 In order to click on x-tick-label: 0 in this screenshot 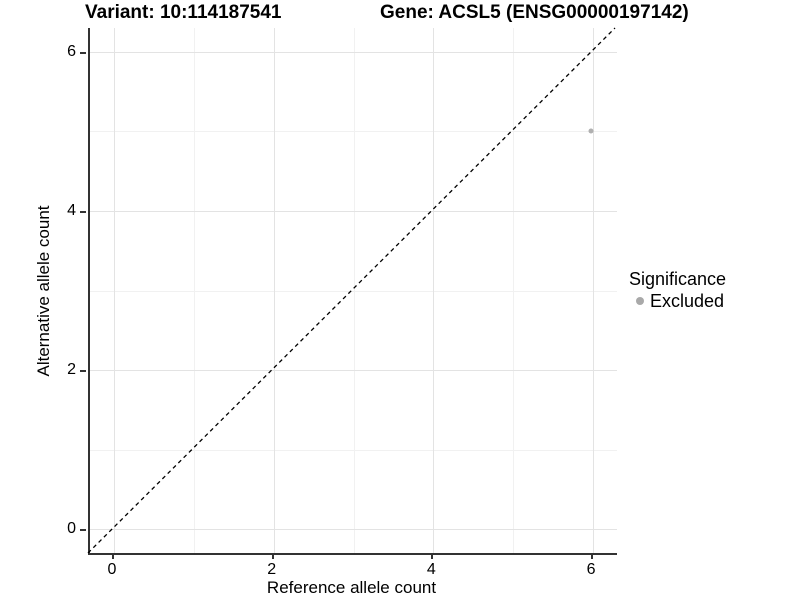, I will do `click(112, 569)`.